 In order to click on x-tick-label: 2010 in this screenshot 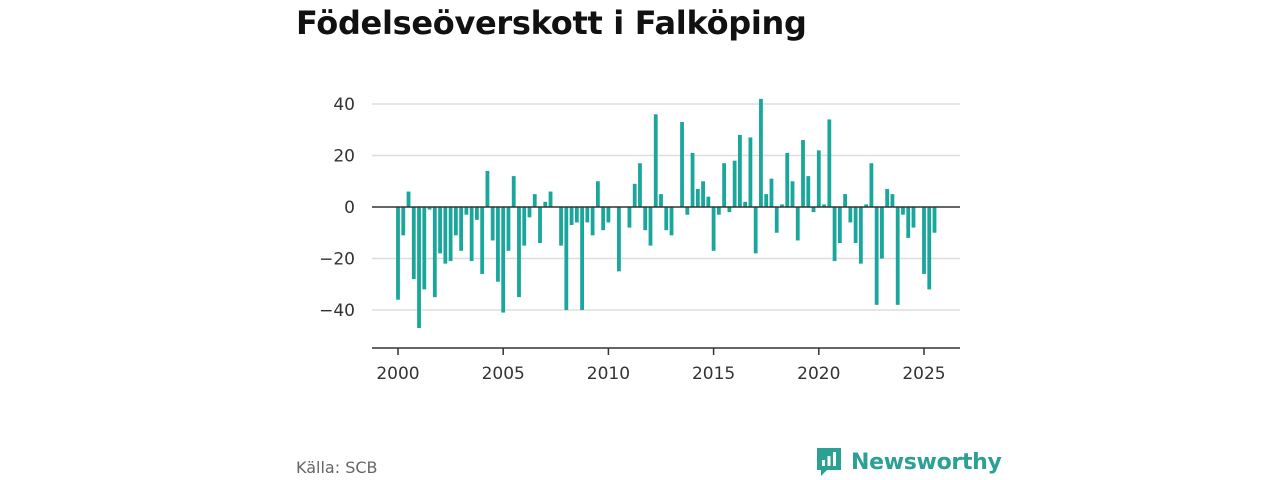, I will do `click(608, 374)`.